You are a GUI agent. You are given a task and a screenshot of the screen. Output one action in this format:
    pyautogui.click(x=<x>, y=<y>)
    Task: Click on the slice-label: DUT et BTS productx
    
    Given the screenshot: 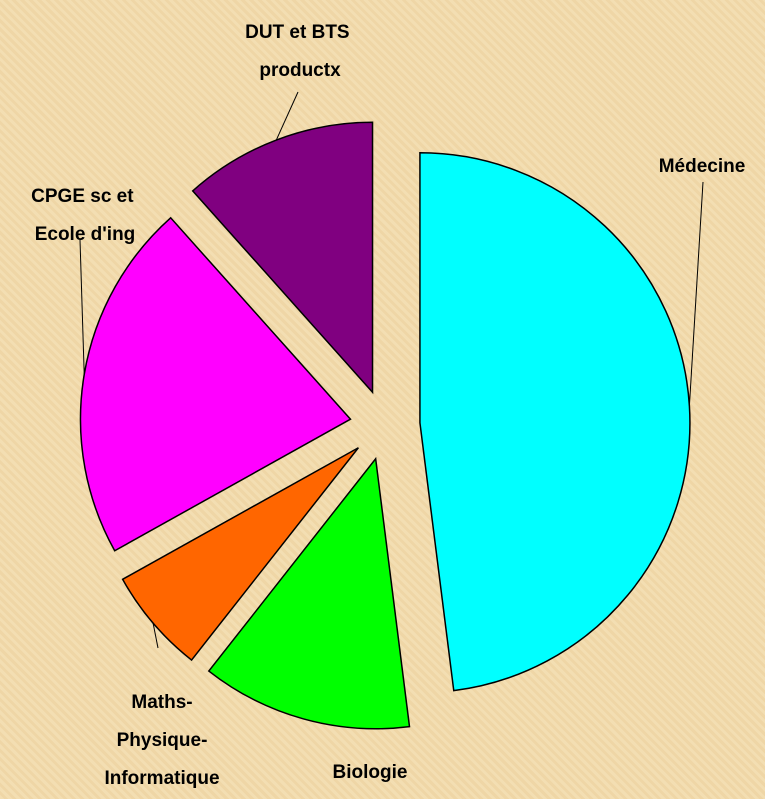 What is the action you would take?
    pyautogui.click(x=300, y=51)
    